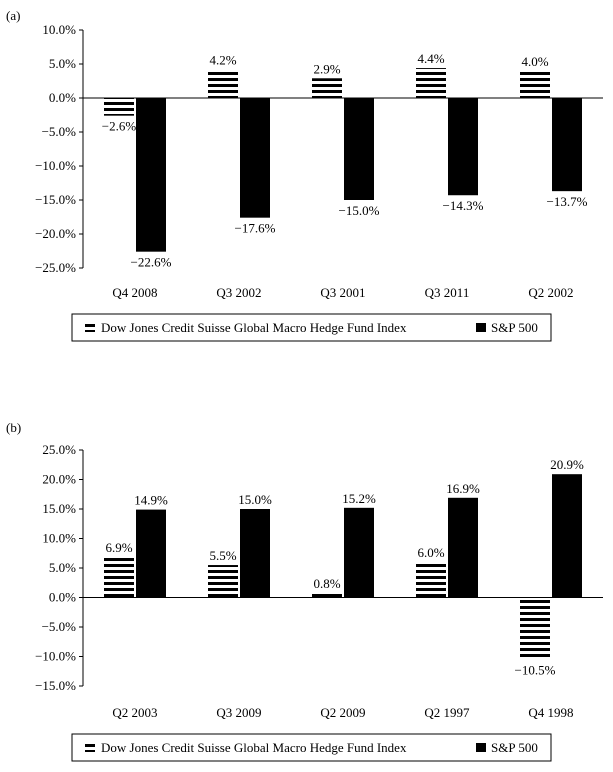 This screenshot has height=772, width=613. What do you see at coordinates (151, 500) in the screenshot?
I see `data-label: 14.9%` at bounding box center [151, 500].